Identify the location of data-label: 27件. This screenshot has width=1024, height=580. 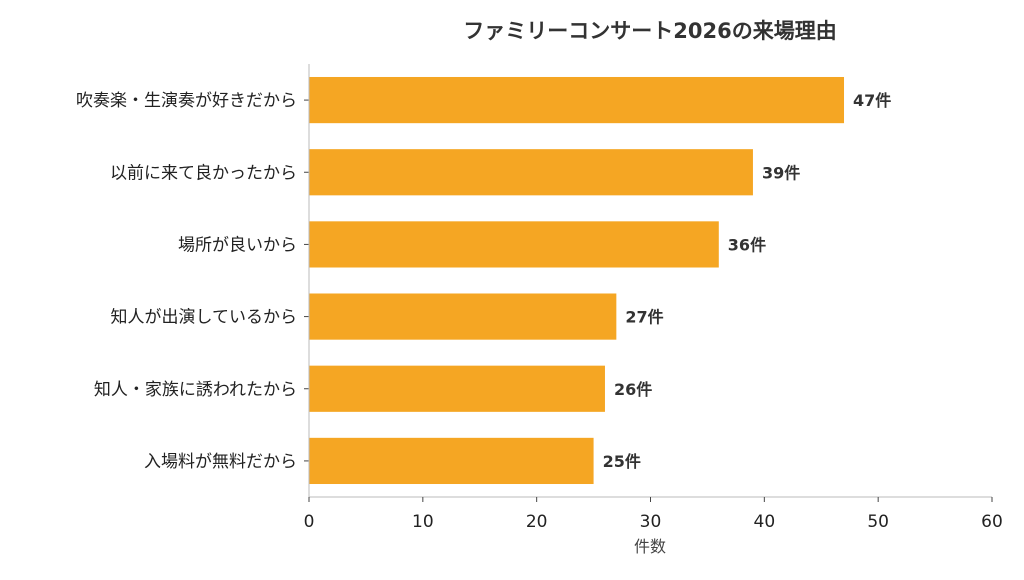
(644, 317).